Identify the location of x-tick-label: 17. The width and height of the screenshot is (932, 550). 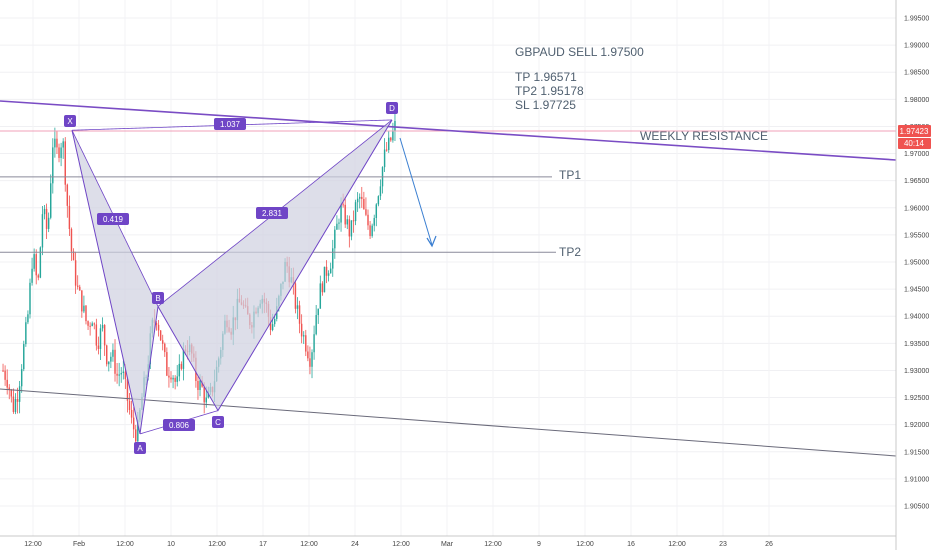
(263, 544).